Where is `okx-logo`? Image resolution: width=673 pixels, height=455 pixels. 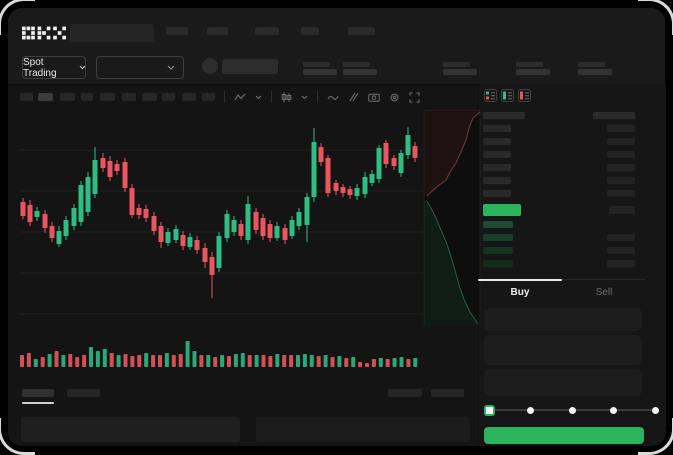
okx-logo is located at coordinates (44, 33).